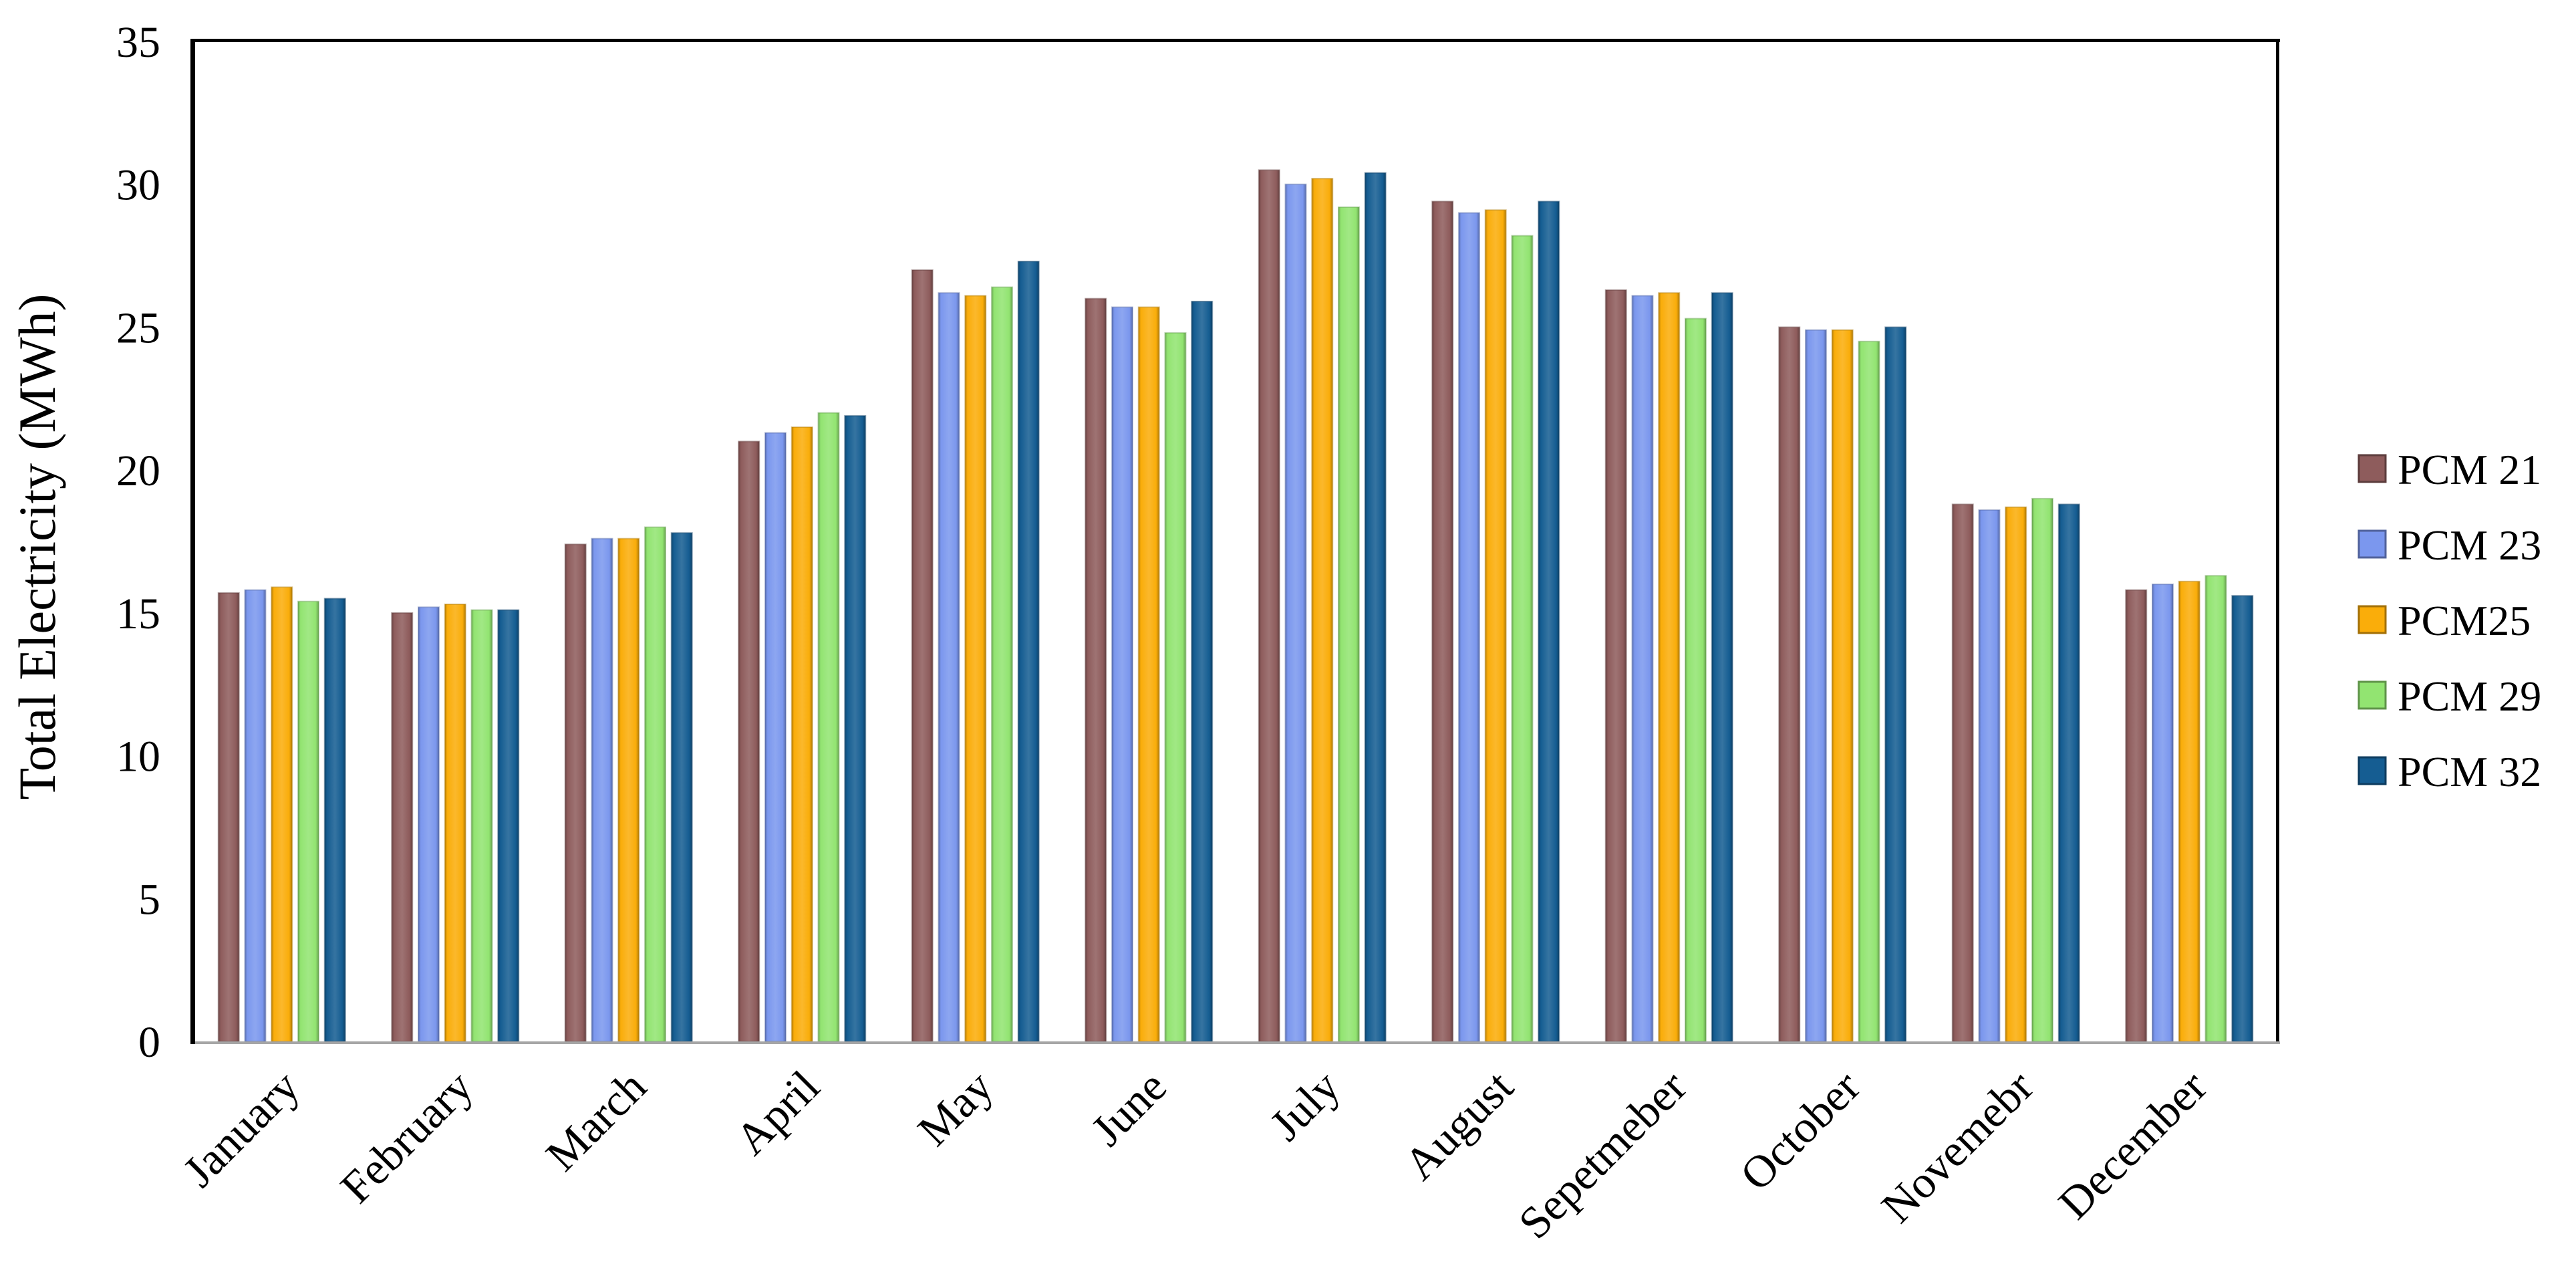  I want to click on x-axis-label-april: April, so click(777, 1112).